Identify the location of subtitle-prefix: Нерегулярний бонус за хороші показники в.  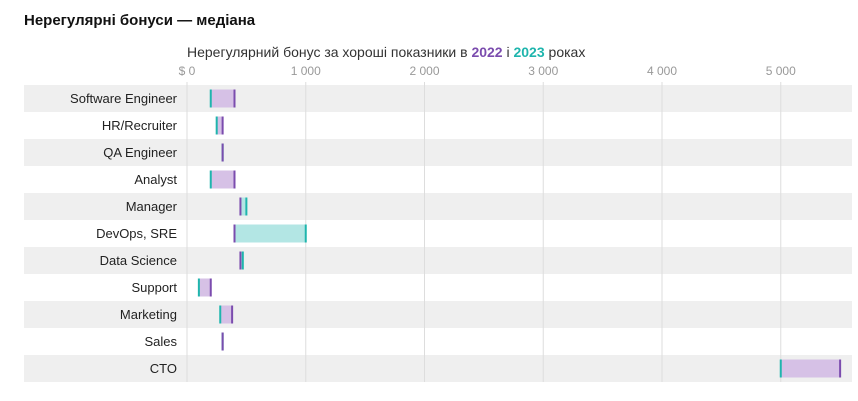
(329, 52).